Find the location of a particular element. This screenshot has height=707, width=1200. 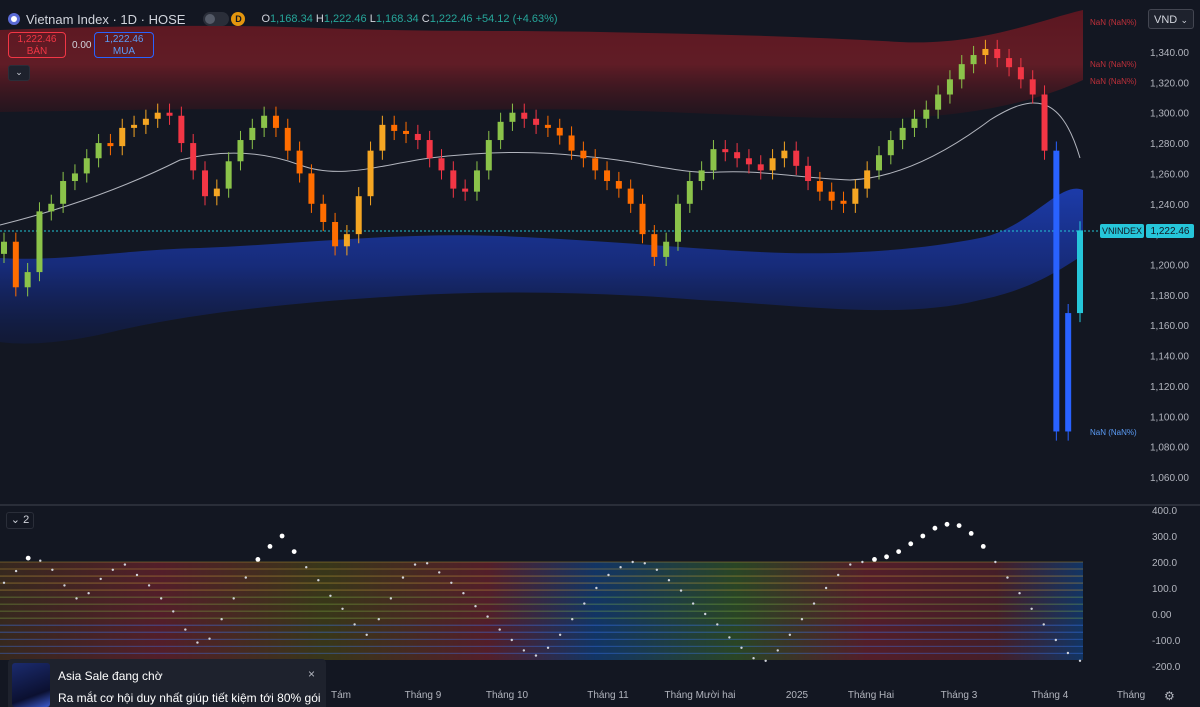

visibility-toggle is located at coordinates (216, 19).